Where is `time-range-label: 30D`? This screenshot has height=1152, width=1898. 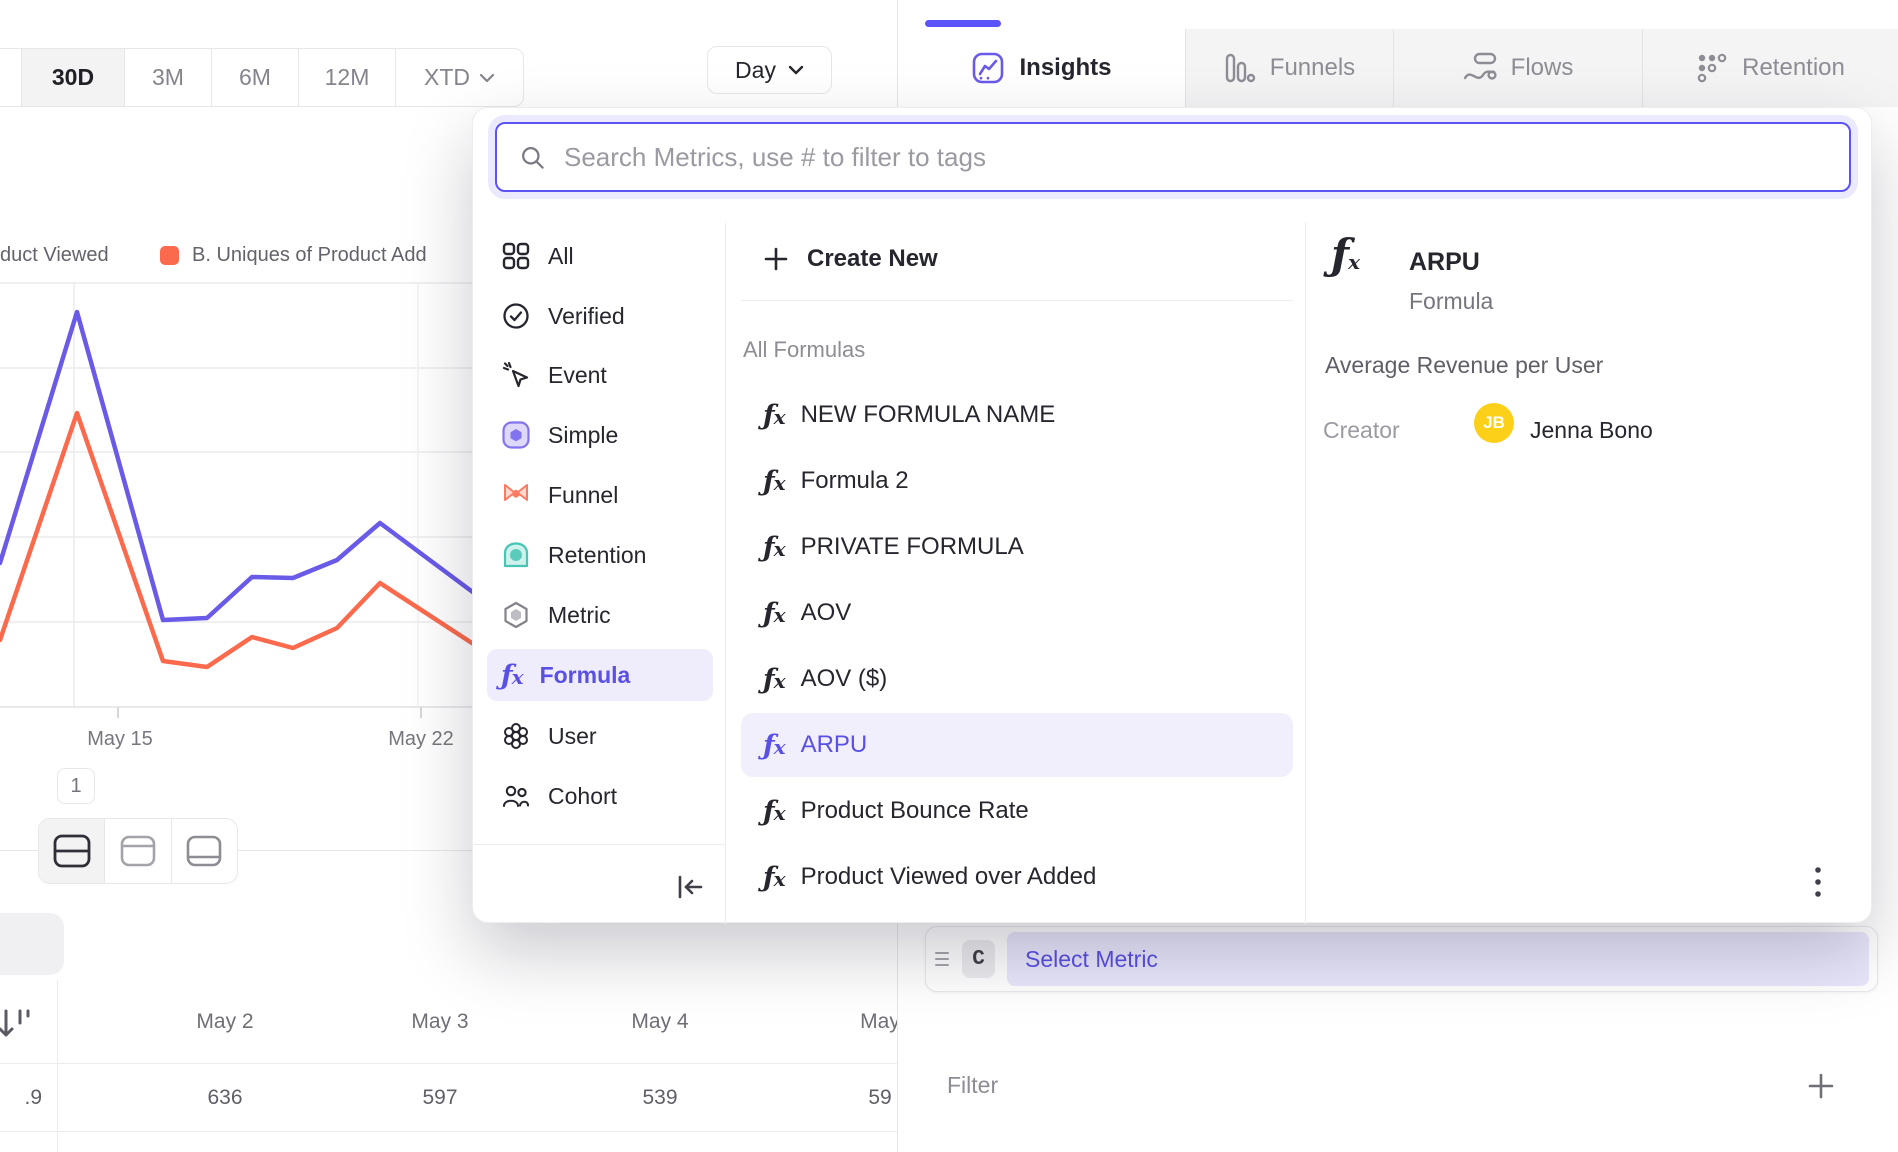
time-range-label: 30D is located at coordinates (73, 77).